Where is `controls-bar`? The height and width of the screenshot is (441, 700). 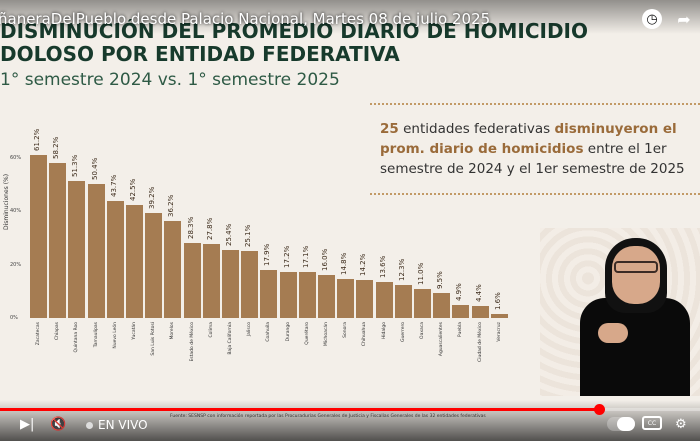
controls-bar is located at coordinates (350, 420).